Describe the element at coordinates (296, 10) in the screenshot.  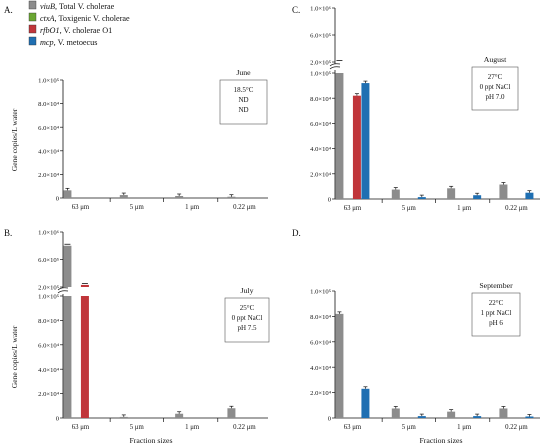
I see `panel-letter: C.` at that location.